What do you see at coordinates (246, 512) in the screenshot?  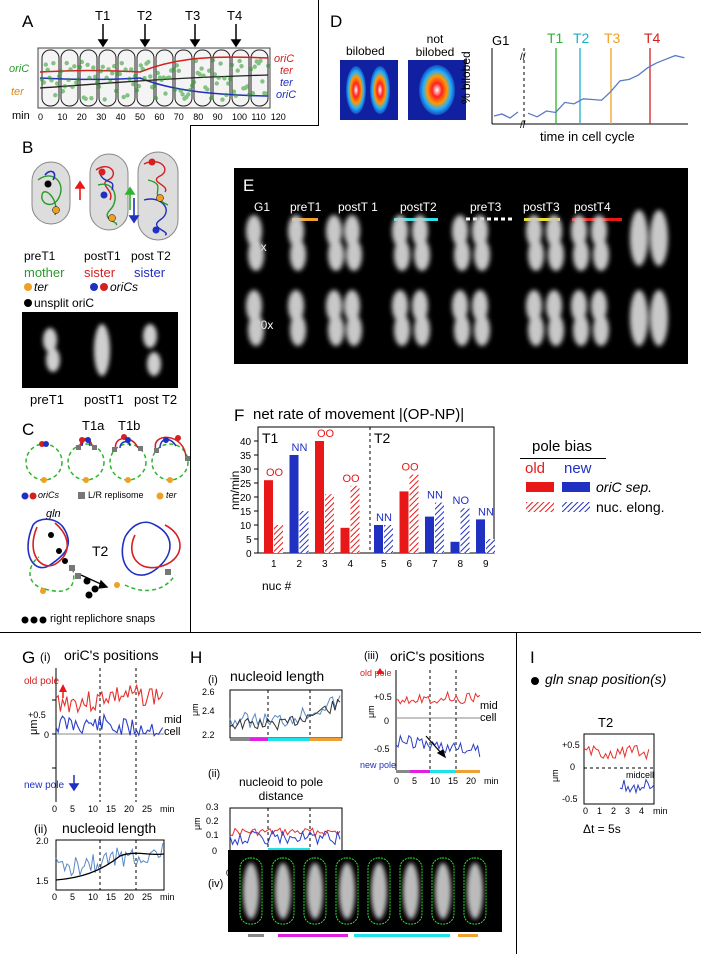 I see `ytick: 15` at bounding box center [246, 512].